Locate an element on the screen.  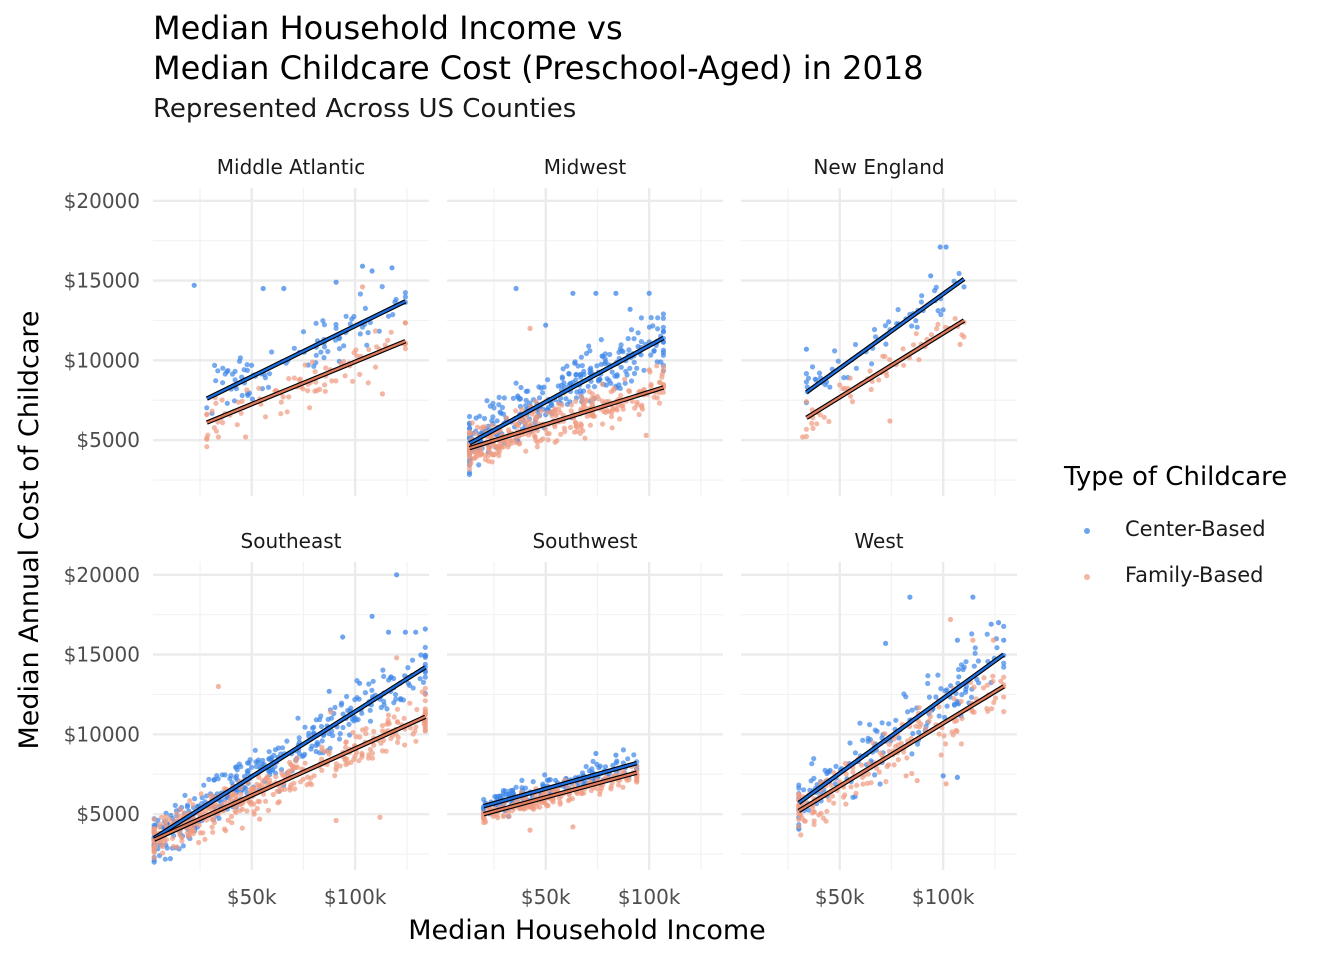
y-tick-label: $10000 is located at coordinates (102, 734).